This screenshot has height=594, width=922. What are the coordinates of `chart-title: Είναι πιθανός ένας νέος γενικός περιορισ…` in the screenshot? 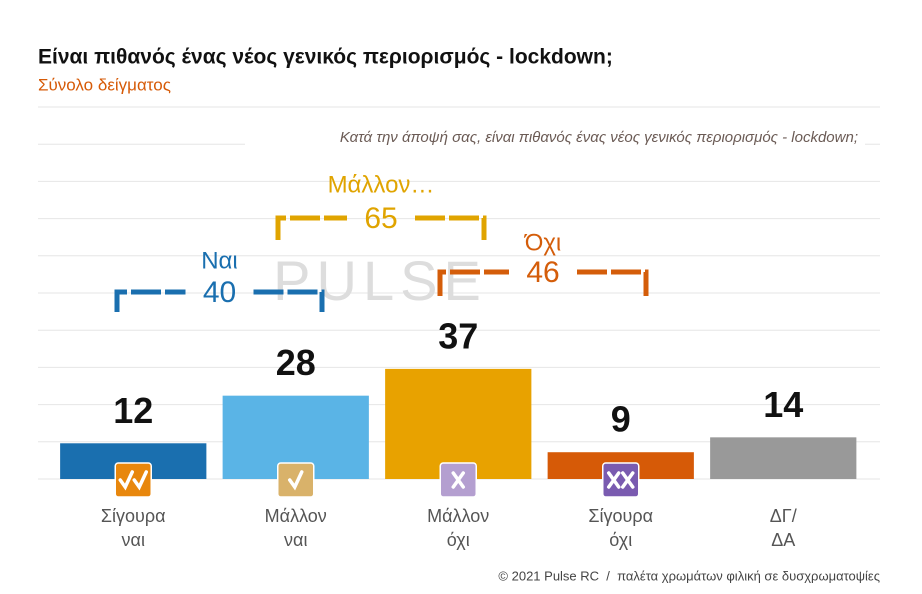 It's located at (325, 57).